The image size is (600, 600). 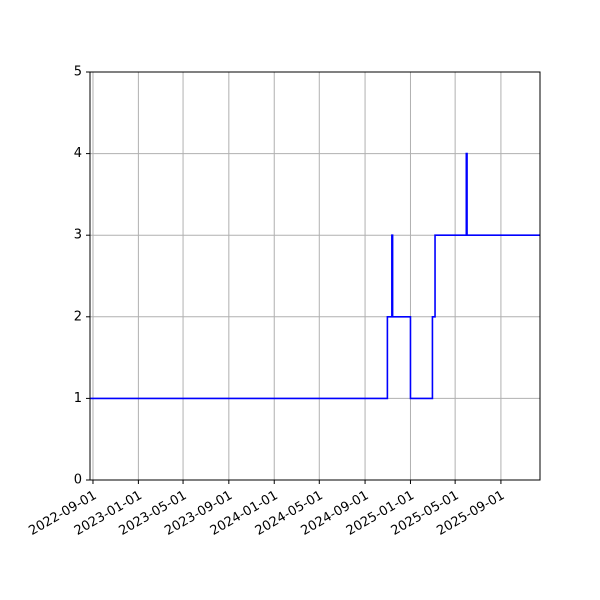 What do you see at coordinates (78, 316) in the screenshot?
I see `y-tick-label: 2` at bounding box center [78, 316].